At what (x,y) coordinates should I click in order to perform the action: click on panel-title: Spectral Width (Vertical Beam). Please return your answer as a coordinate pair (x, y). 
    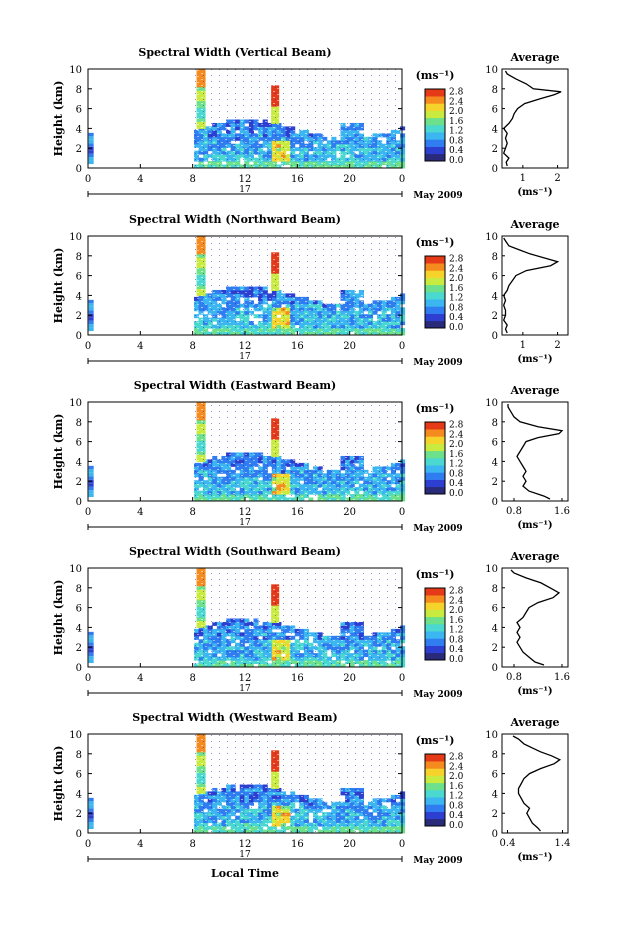
    Looking at the image, I should click on (234, 52).